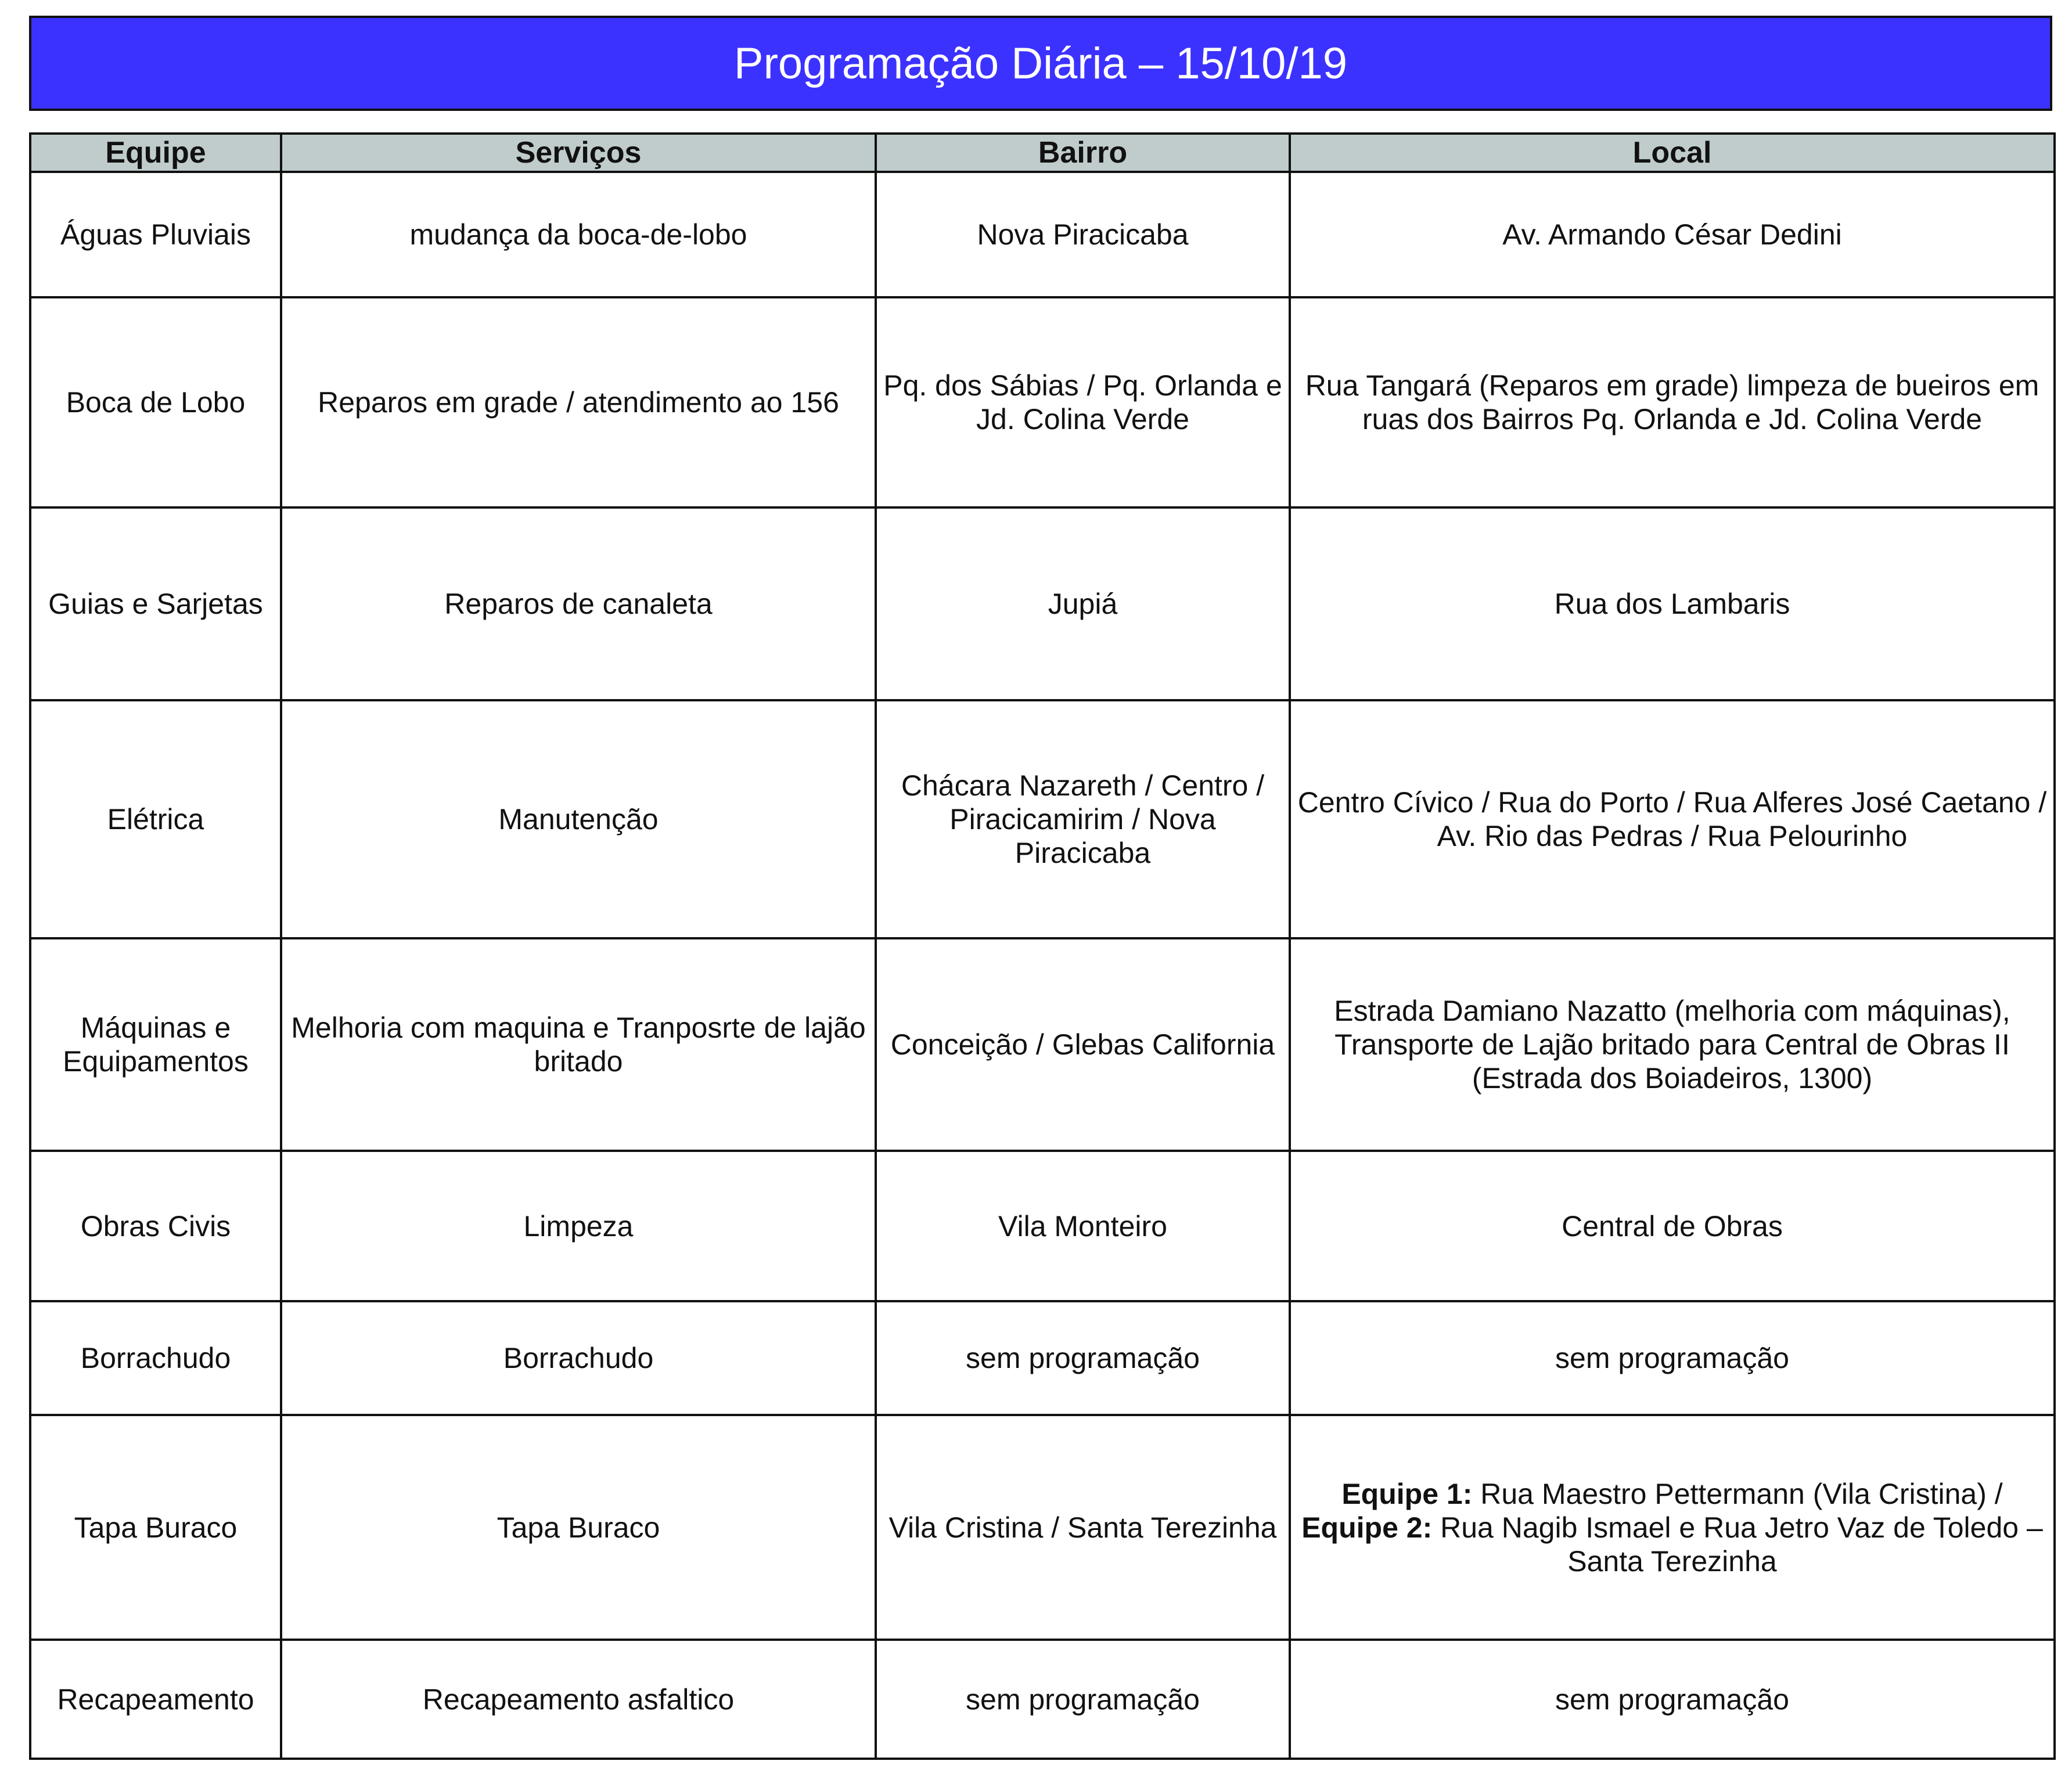  What do you see at coordinates (1672, 234) in the screenshot?
I see `cell-local: Av. Armando César Dedini` at bounding box center [1672, 234].